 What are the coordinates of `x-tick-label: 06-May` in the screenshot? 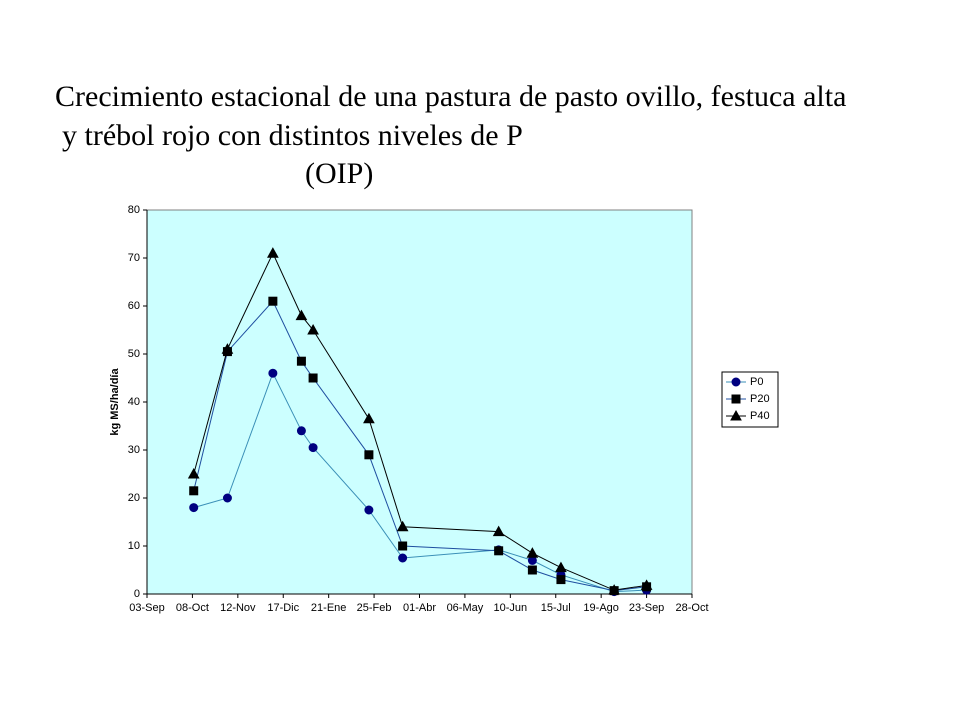 It's located at (465, 608).